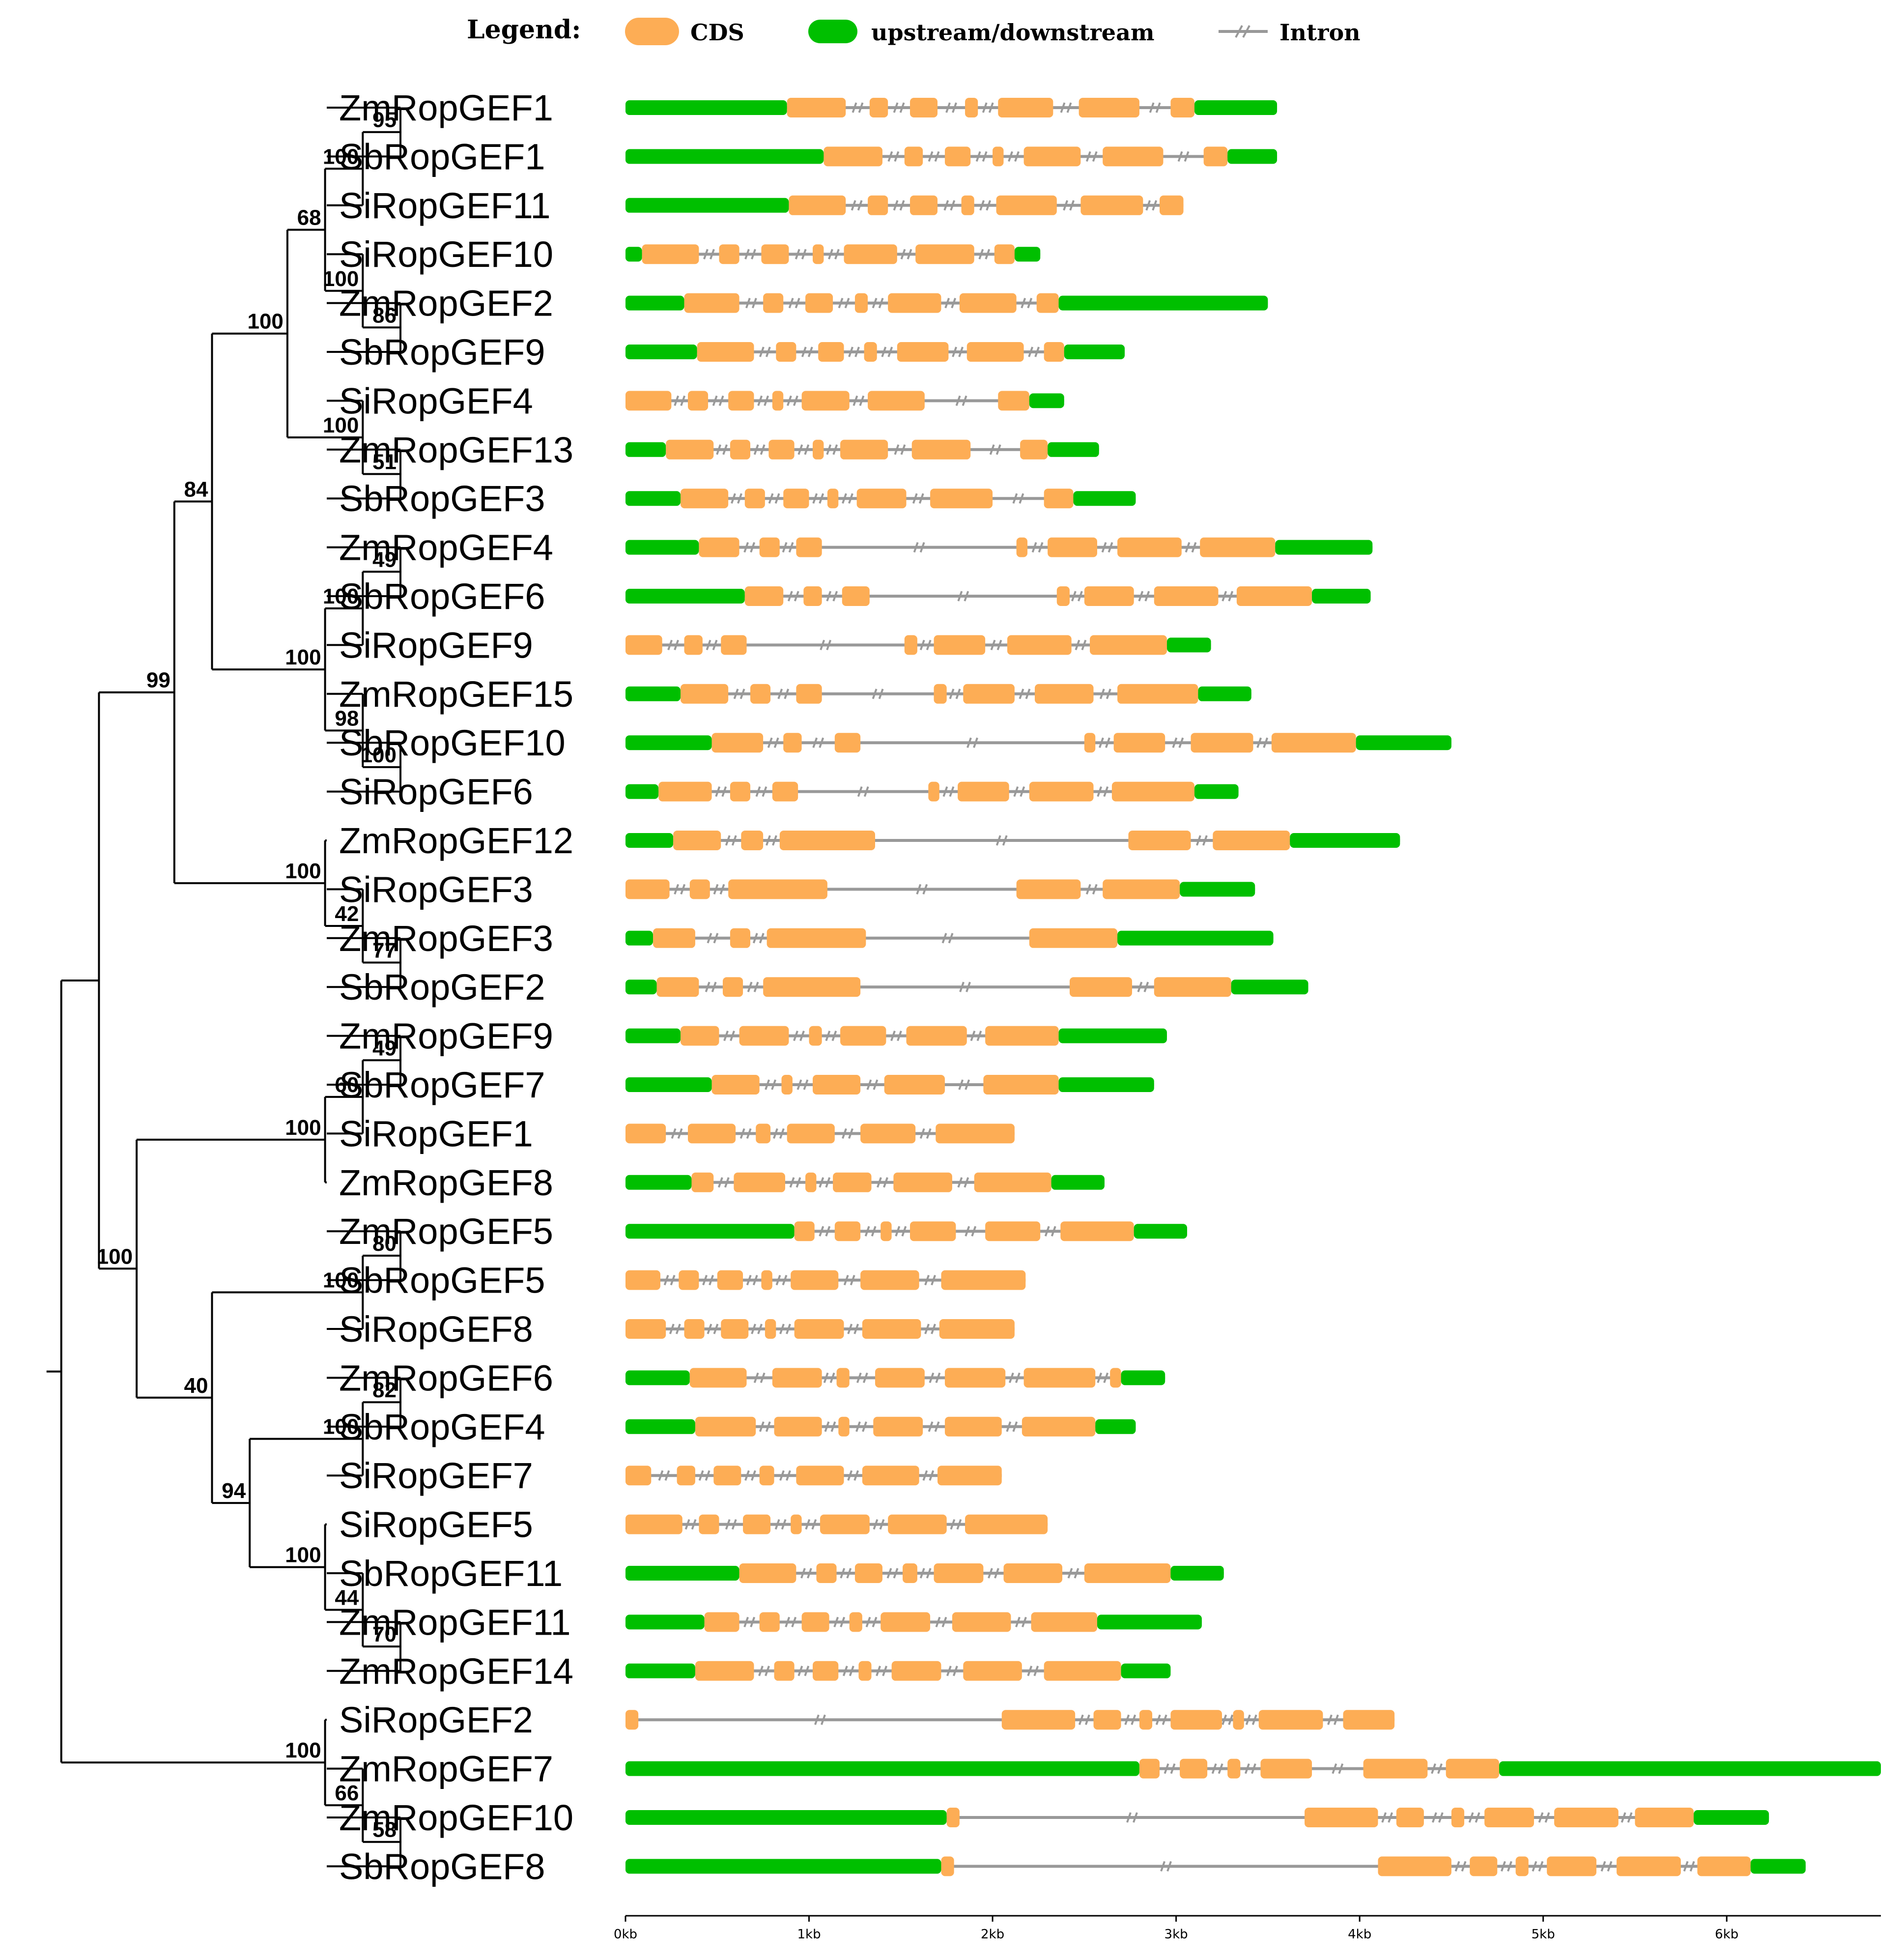  Describe the element at coordinates (384, 560) in the screenshot. I see `bootstrap-value: 49` at that location.